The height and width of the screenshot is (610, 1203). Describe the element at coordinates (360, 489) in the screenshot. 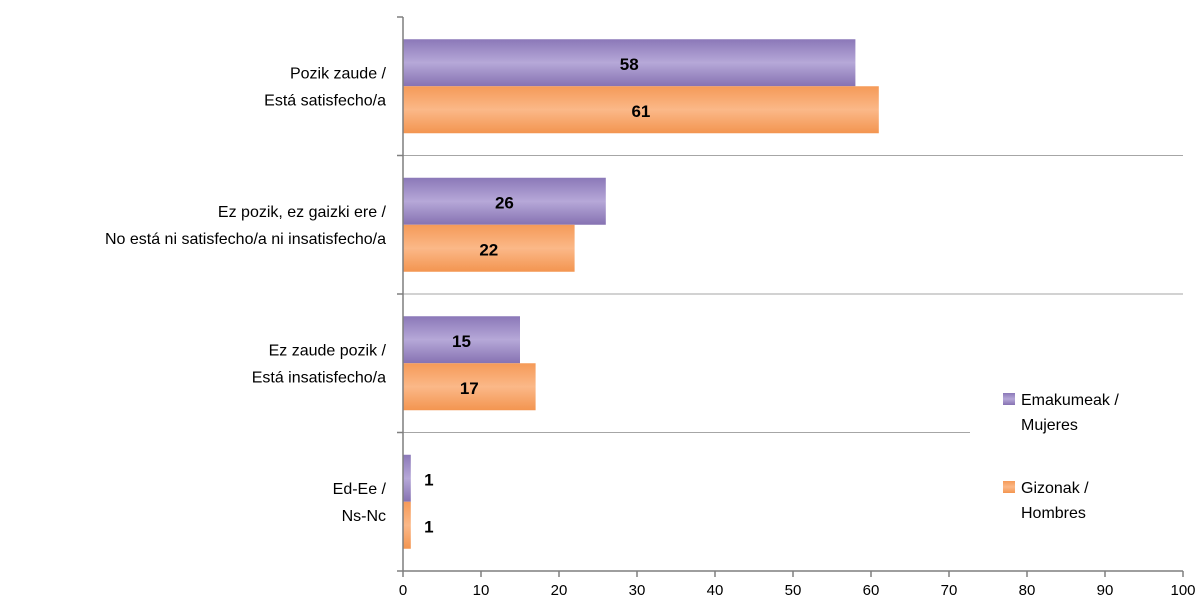

I see `category-label: Ed-Ee /` at that location.